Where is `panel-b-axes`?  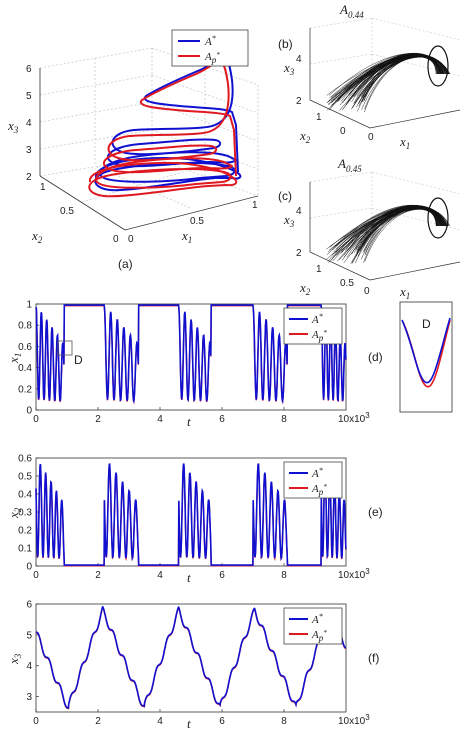 panel-b-axes is located at coordinates (385, 78).